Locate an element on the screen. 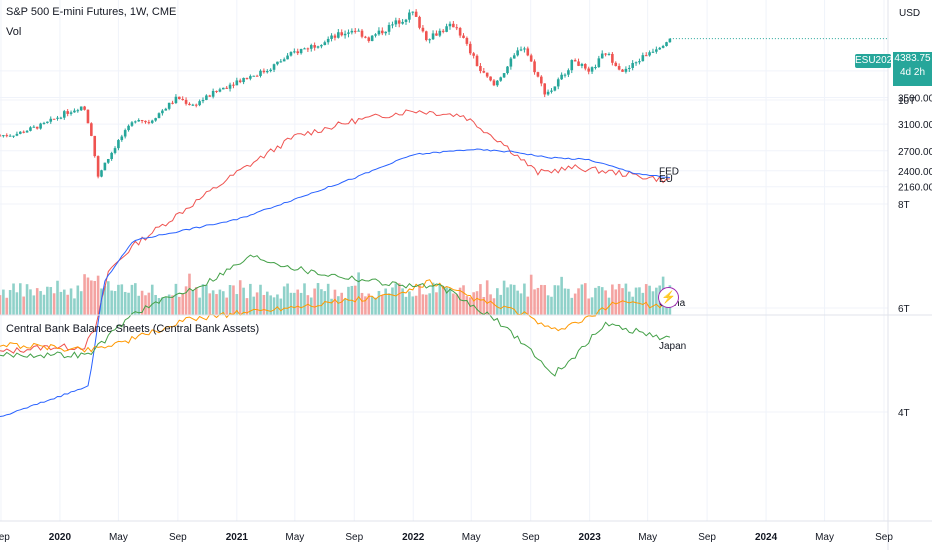 This screenshot has width=932, height=550. lightning-icon: ⚡ is located at coordinates (668, 297).